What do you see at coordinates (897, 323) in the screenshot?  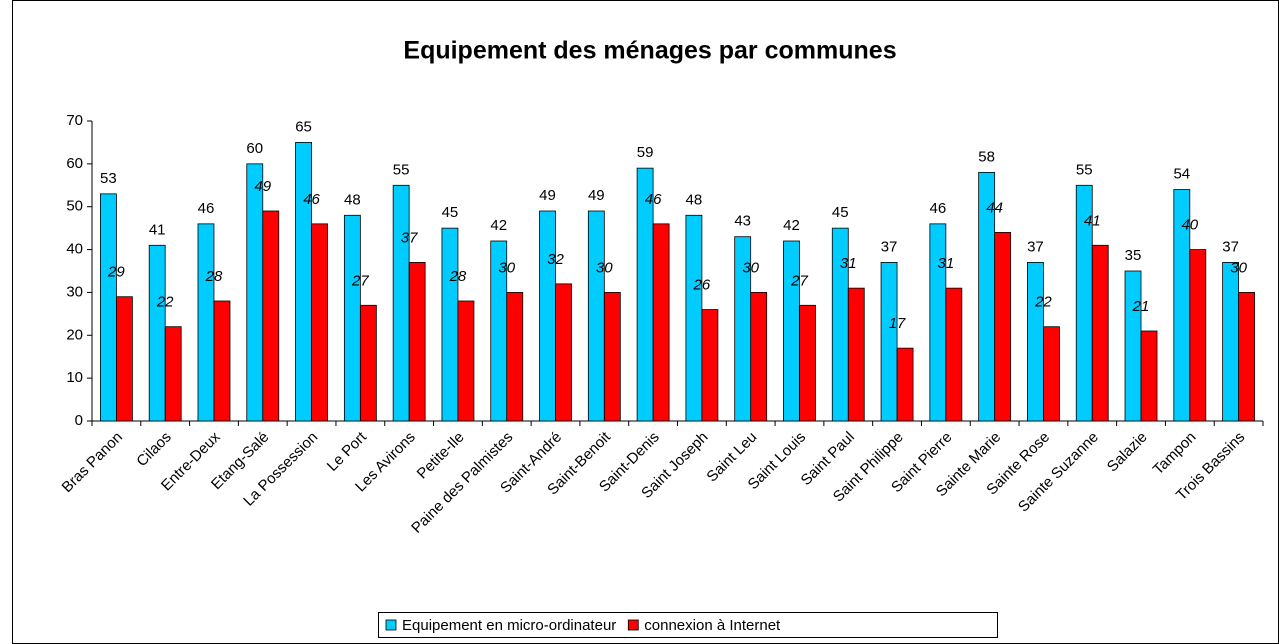 I see `data-label: 17` at bounding box center [897, 323].